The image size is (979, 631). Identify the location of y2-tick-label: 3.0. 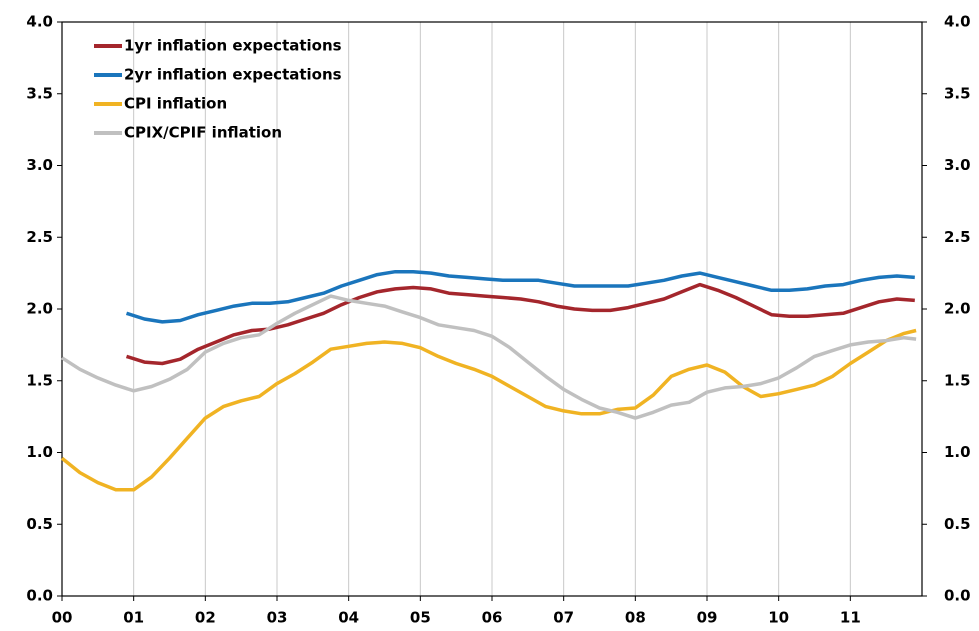
(957, 165).